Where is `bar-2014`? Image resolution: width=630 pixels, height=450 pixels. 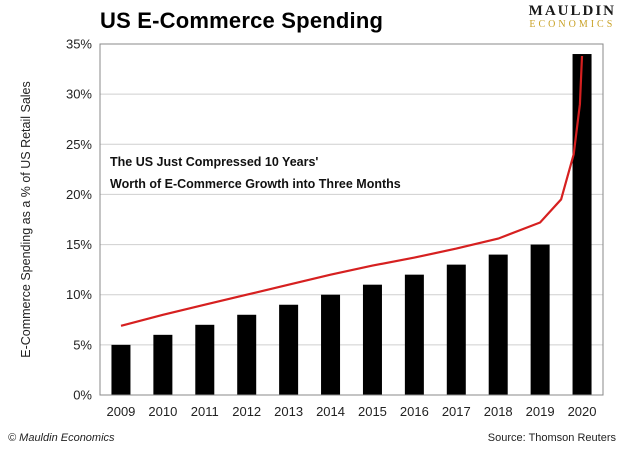 bar-2014 is located at coordinates (331, 344).